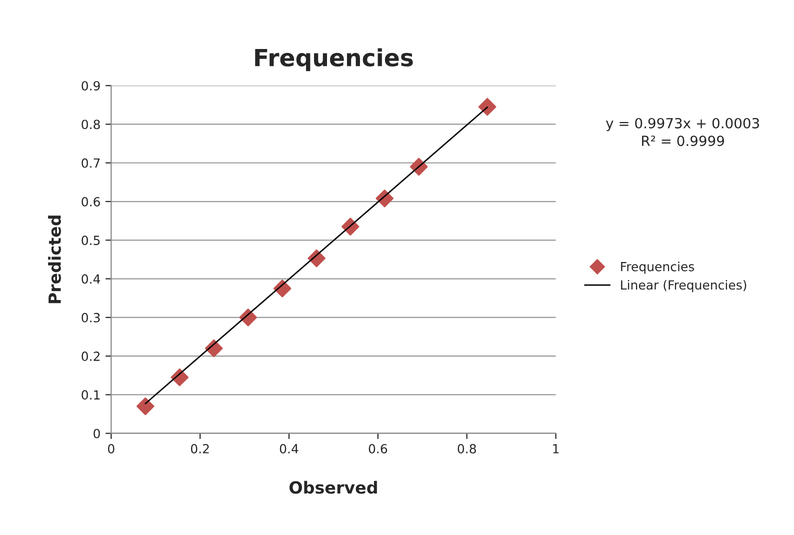 The image size is (794, 535). I want to click on text: y = 0.9973x + 0.0003, so click(683, 125).